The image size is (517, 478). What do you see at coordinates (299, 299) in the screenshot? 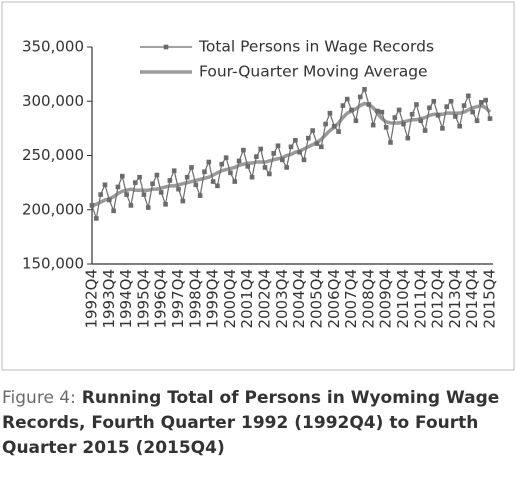
I see `x-tick-label: 2004Q4` at bounding box center [299, 299].